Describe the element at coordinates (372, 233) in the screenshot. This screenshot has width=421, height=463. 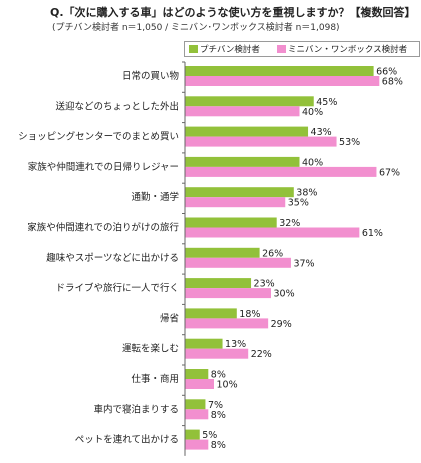
I see `data-label: 61%` at that location.